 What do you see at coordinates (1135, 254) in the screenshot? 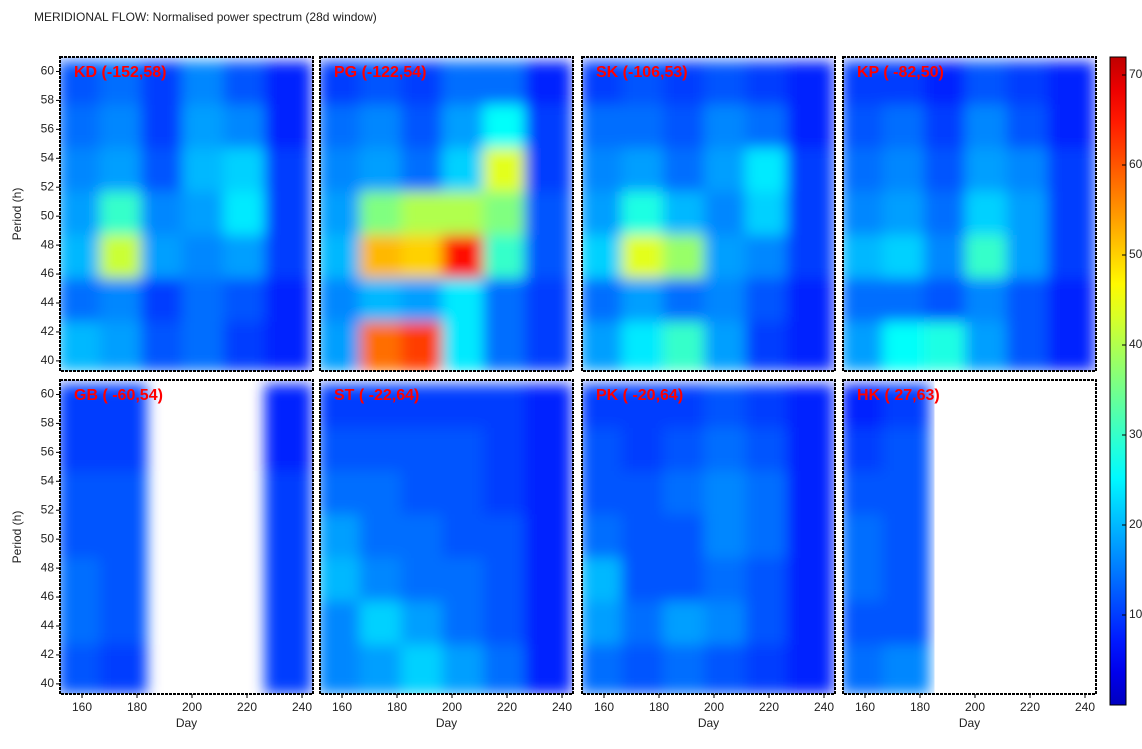
I see `colorbar-tick-label: 50` at bounding box center [1135, 254].